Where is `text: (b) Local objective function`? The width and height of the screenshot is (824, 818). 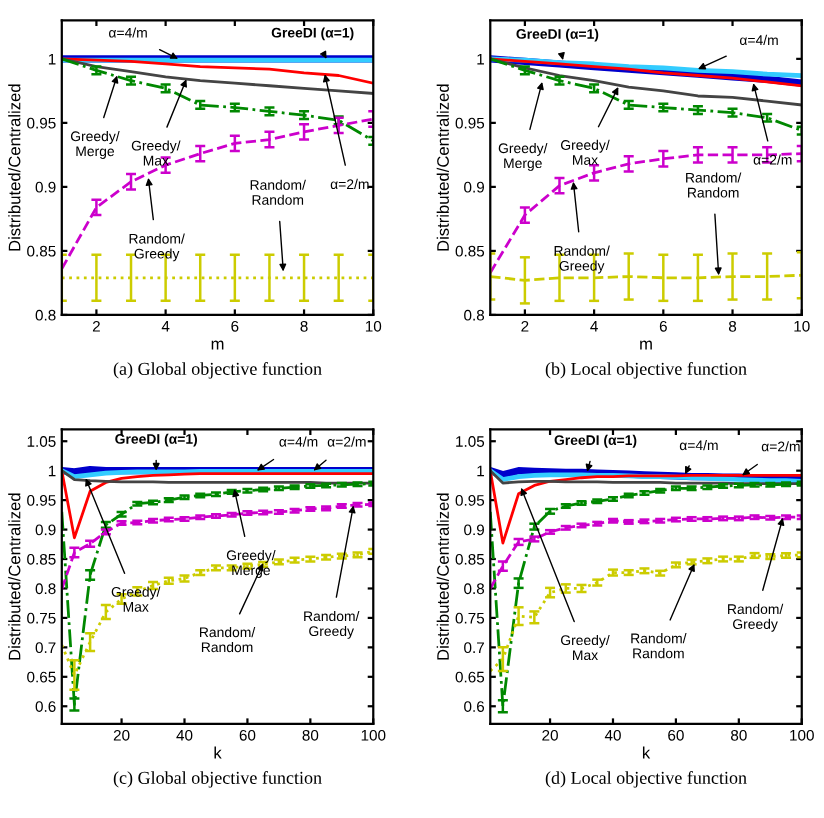 text: (b) Local objective function is located at coordinates (646, 370).